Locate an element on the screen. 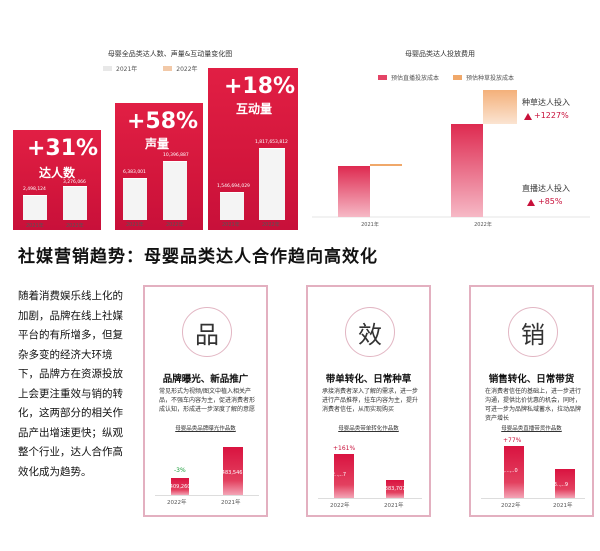 This screenshot has height=551, width=600. card-char: 销 is located at coordinates (533, 334).